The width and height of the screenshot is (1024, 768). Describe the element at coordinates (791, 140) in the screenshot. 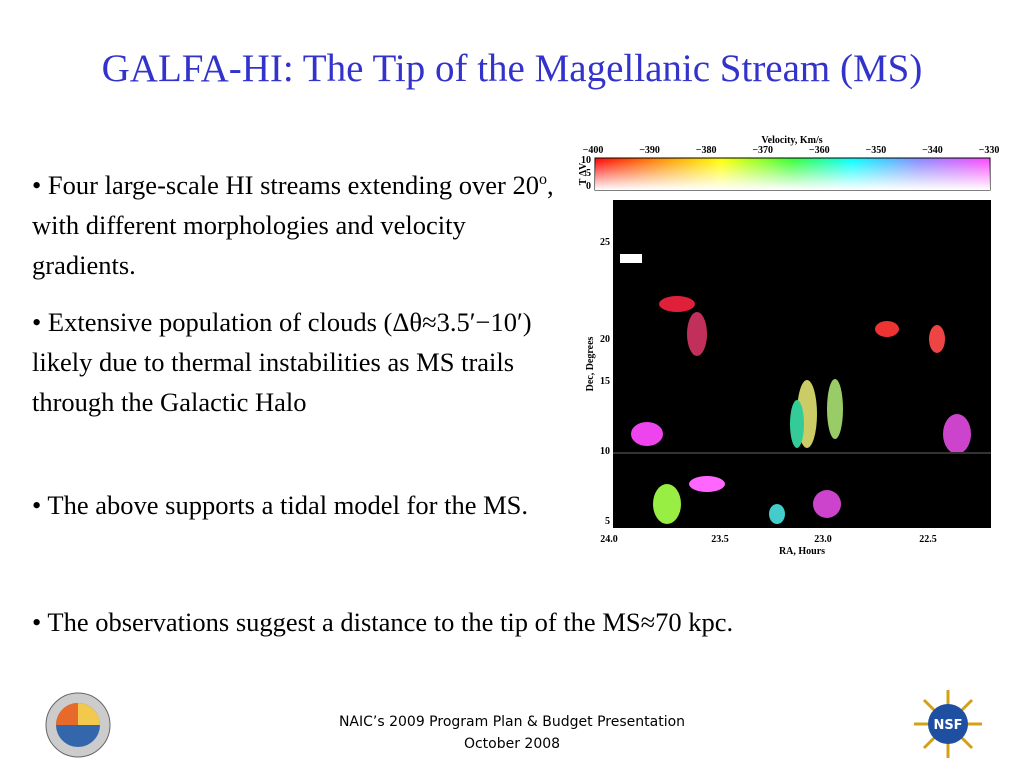

I see `colorbar-label: Velocity, Km/s` at that location.